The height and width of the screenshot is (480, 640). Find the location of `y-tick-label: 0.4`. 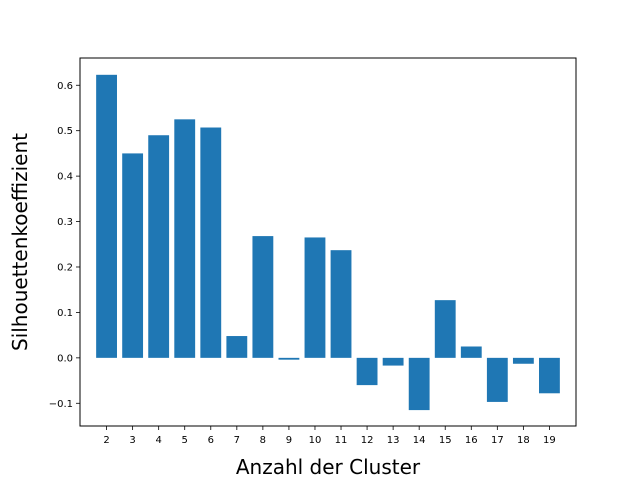

y-tick-label: 0.4 is located at coordinates (65, 177).